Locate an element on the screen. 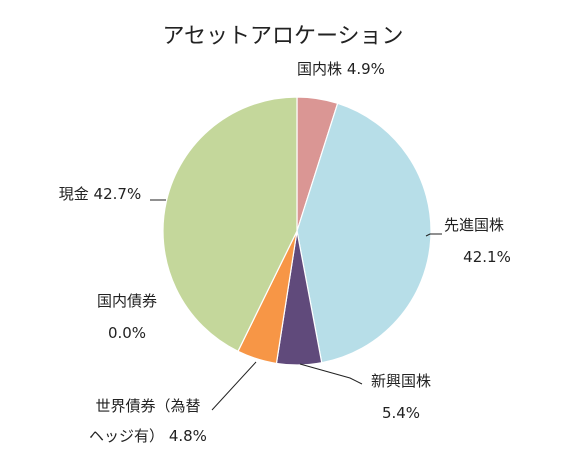 This screenshot has height=455, width=582. leader-line-senshin-koku-kabu is located at coordinates (433, 235).